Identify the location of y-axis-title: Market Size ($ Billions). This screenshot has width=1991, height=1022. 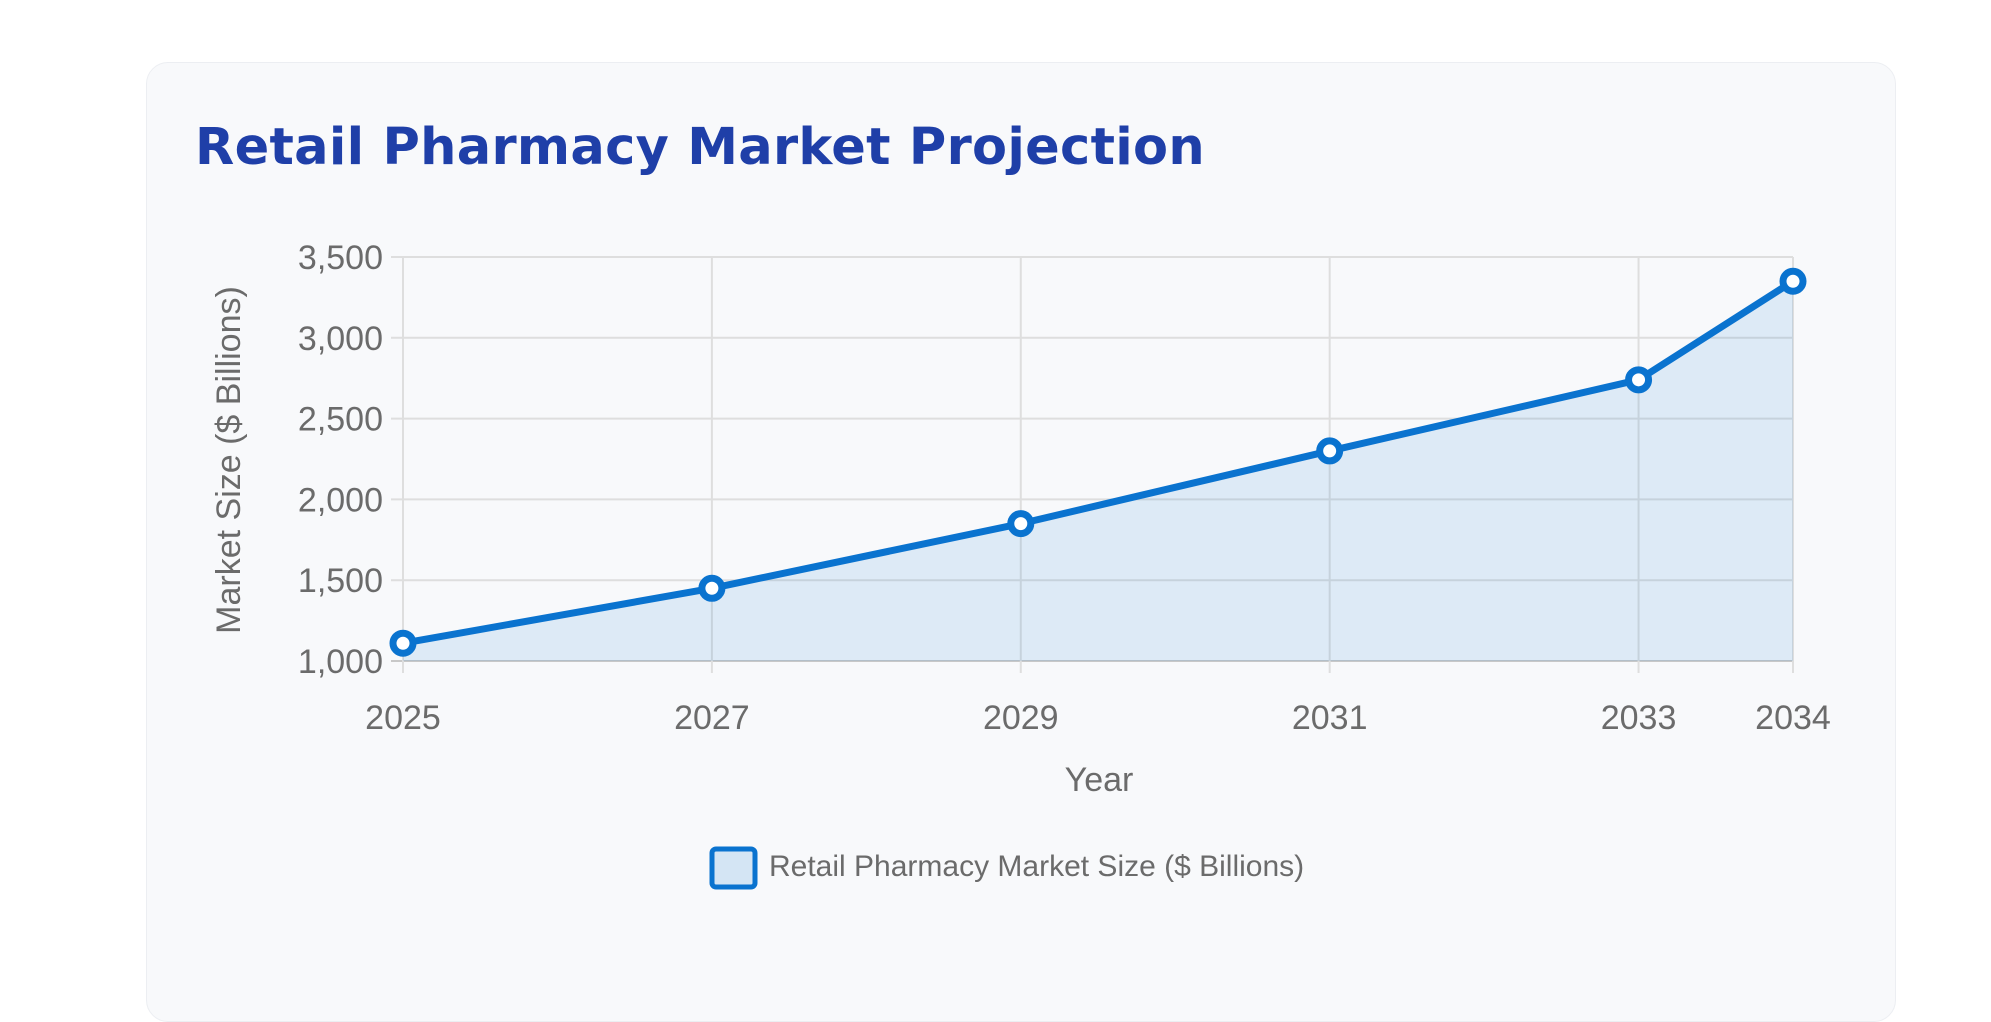
(229, 460).